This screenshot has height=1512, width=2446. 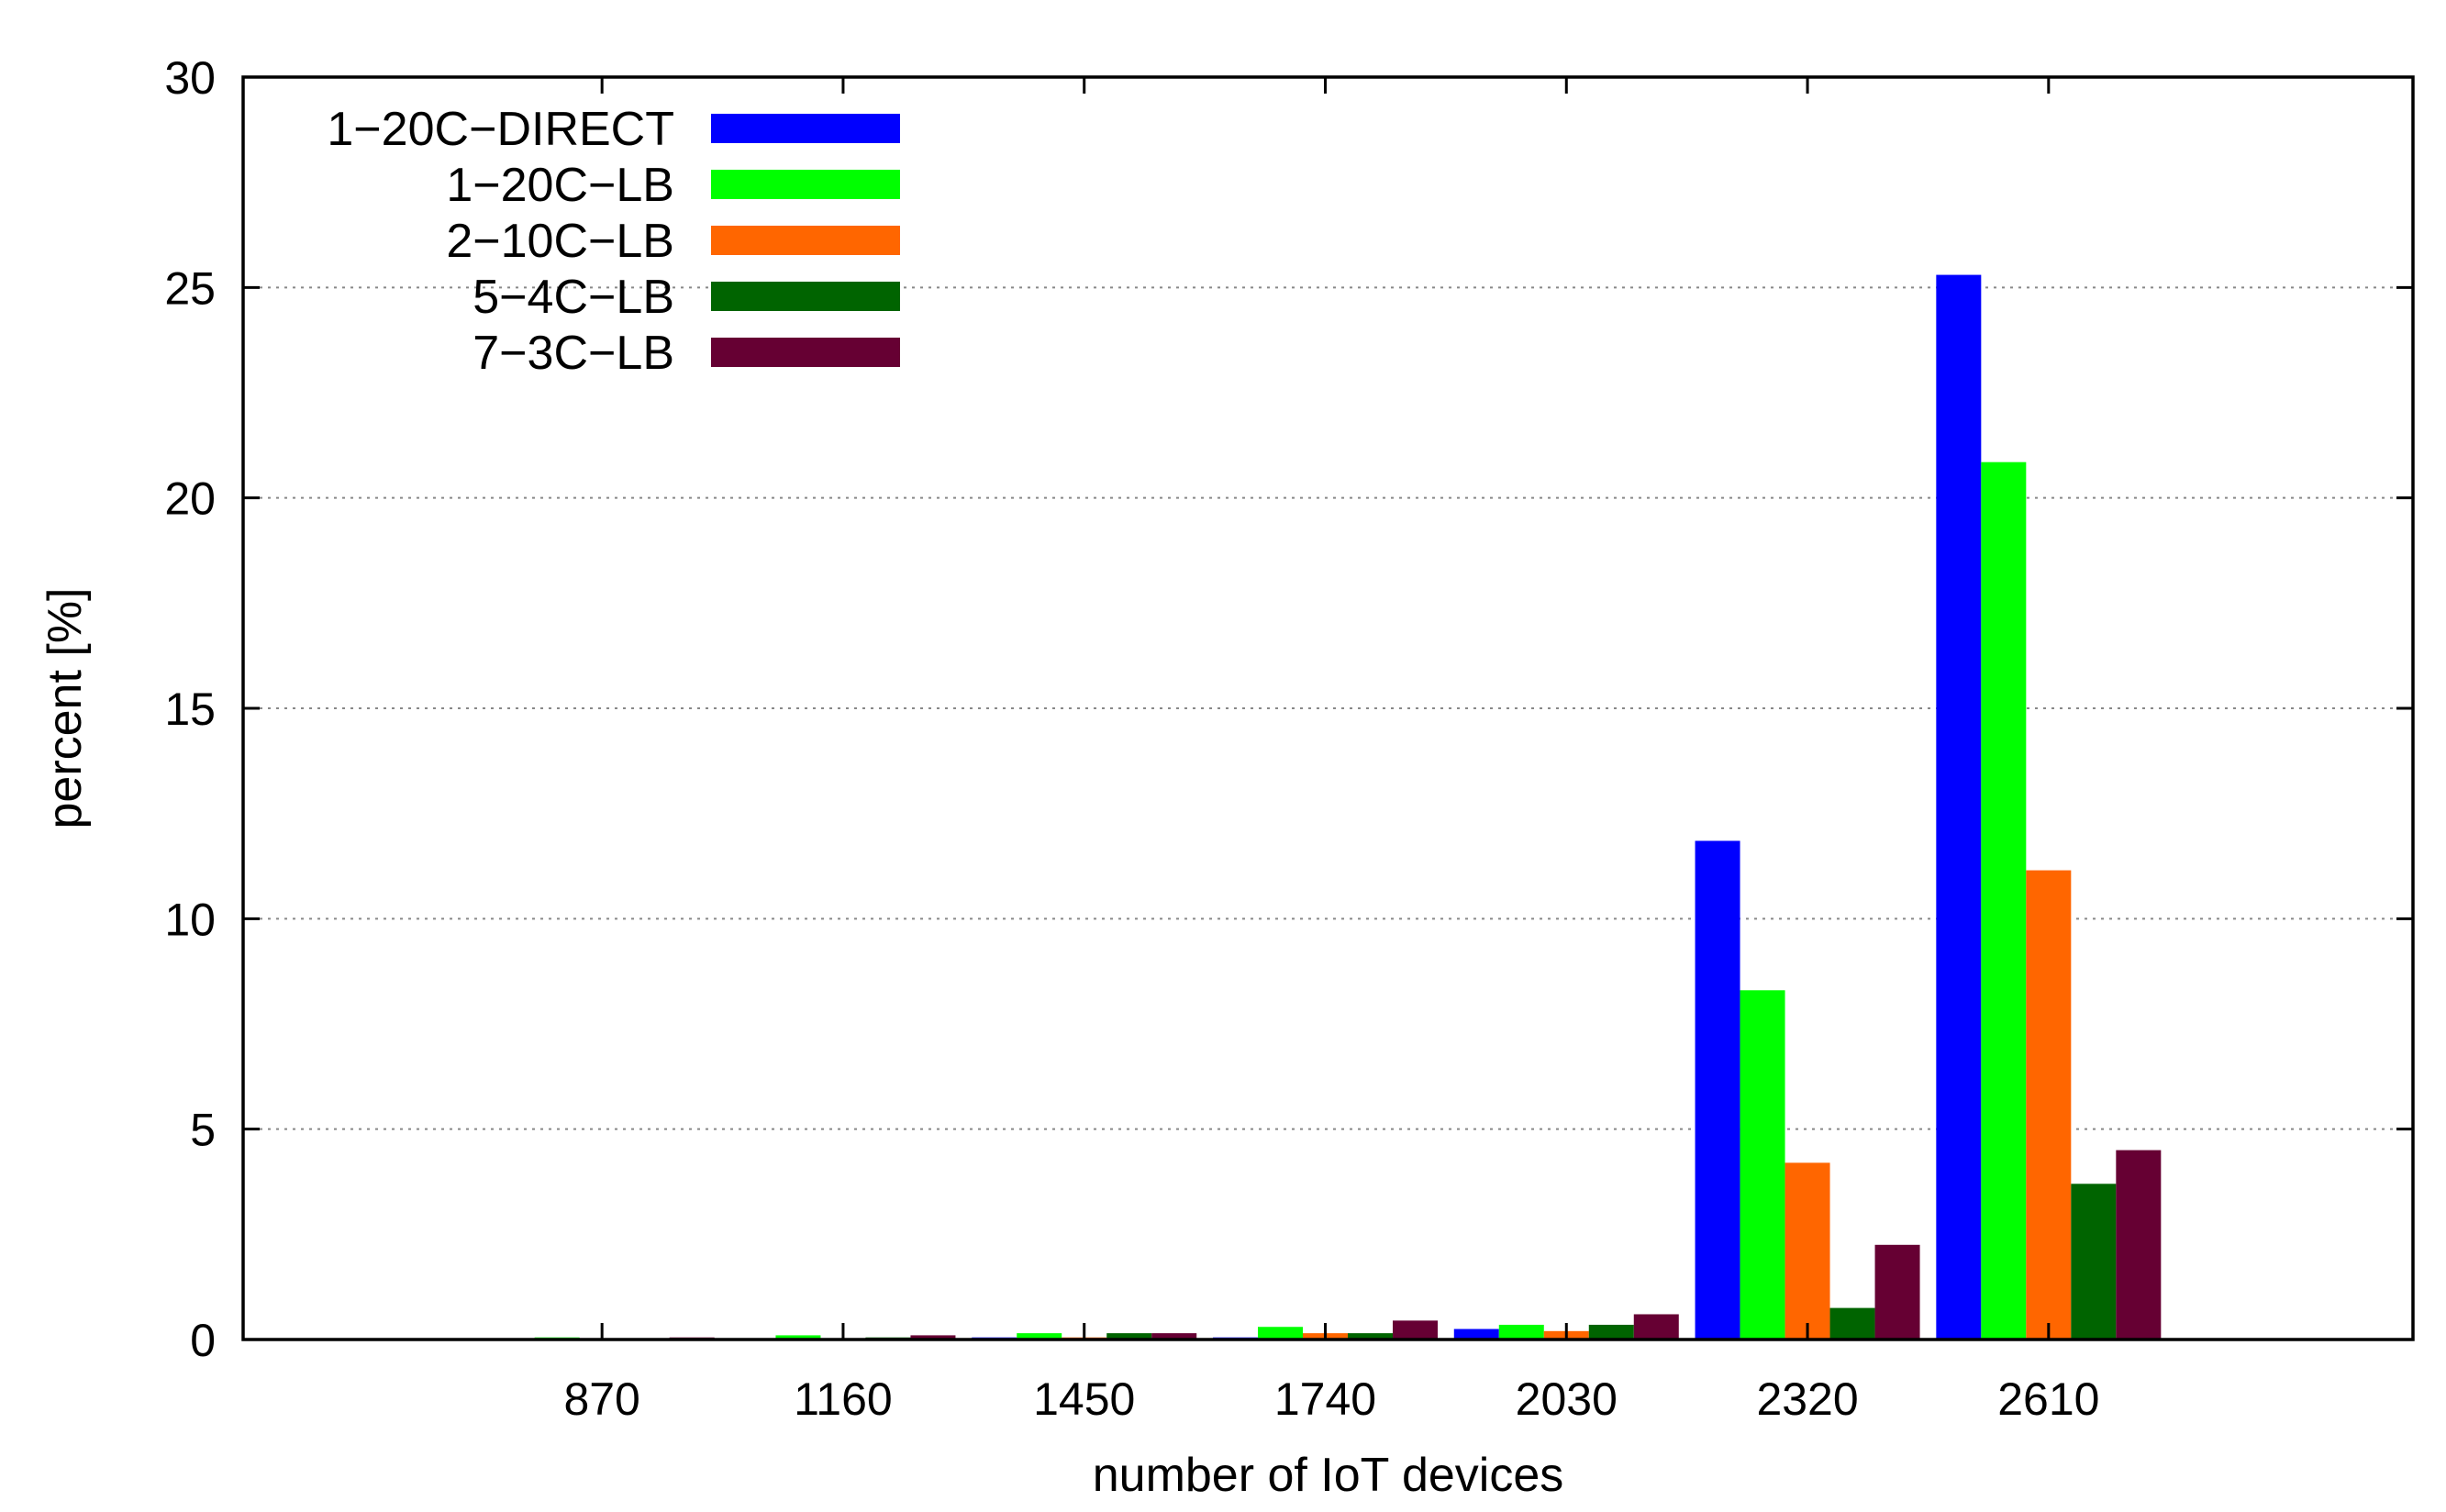 I want to click on x-tick-label: 2610, so click(x=2048, y=1399).